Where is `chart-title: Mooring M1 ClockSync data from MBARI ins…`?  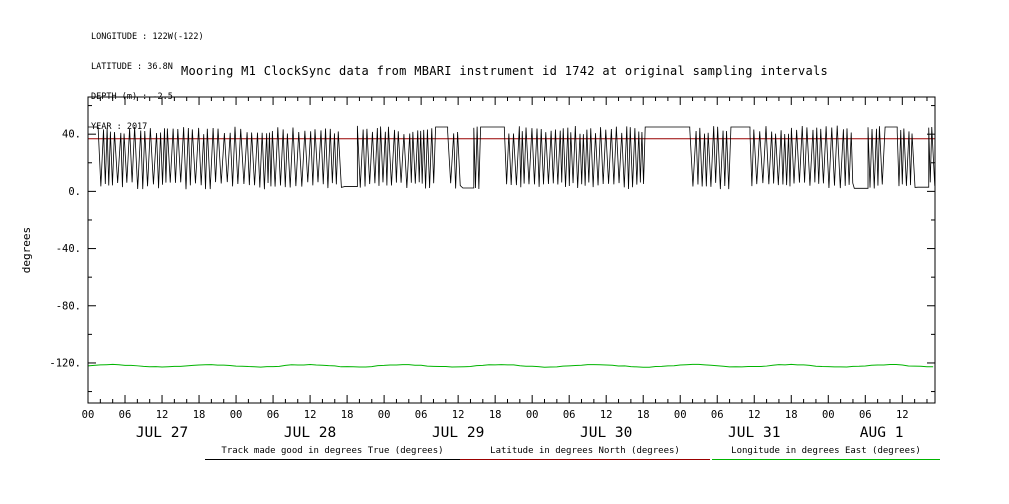 chart-title: Mooring M1 ClockSync data from MBARI ins… is located at coordinates (504, 71).